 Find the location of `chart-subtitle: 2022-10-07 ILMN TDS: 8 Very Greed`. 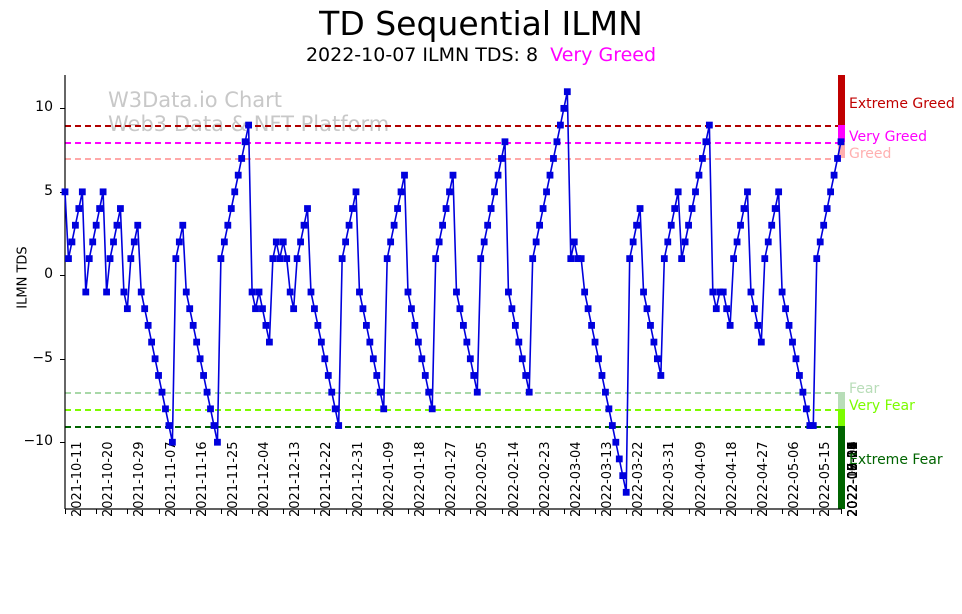

chart-subtitle: 2022-10-07 ILMN TDS: 8 Very Greed is located at coordinates (481, 55).